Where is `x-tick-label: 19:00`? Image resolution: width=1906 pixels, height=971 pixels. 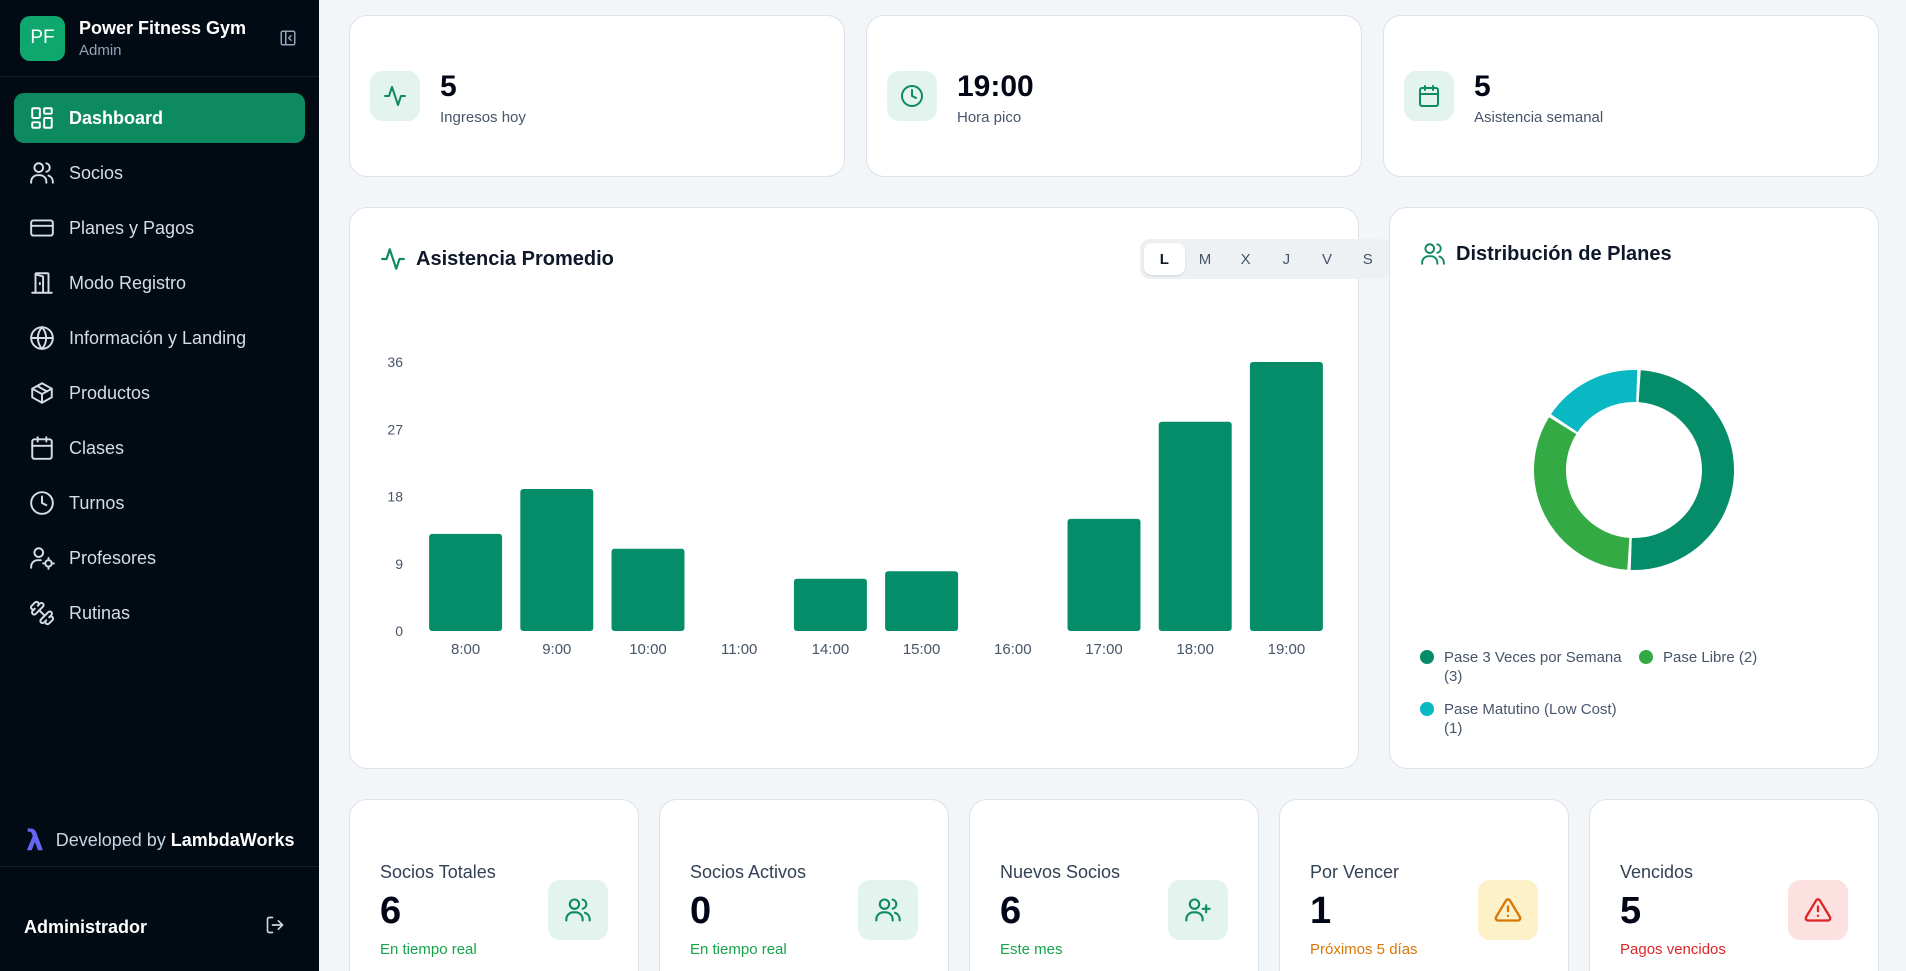
x-tick-label: 19:00 is located at coordinates (1287, 649).